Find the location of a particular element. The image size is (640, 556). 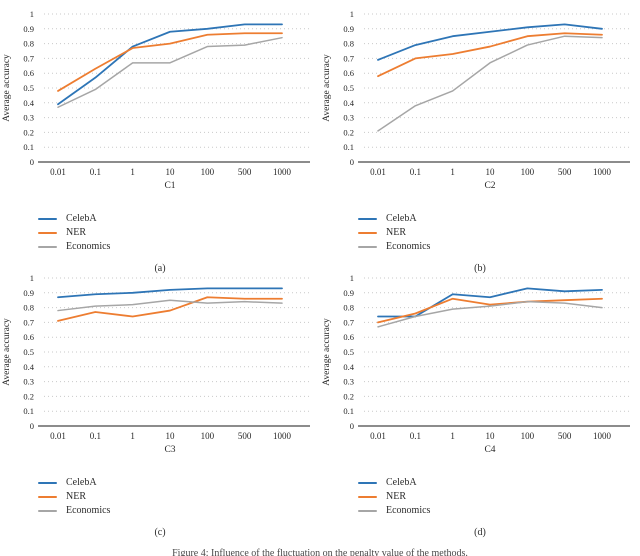

svg-text: 1000 is located at coordinates (282, 172).